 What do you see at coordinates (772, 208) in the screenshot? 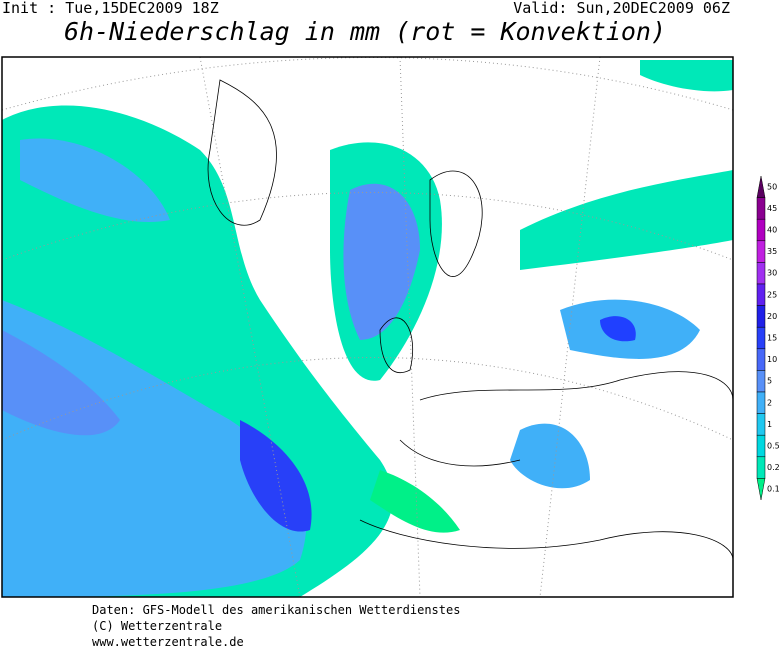
I see `legend-label: 45` at bounding box center [772, 208].